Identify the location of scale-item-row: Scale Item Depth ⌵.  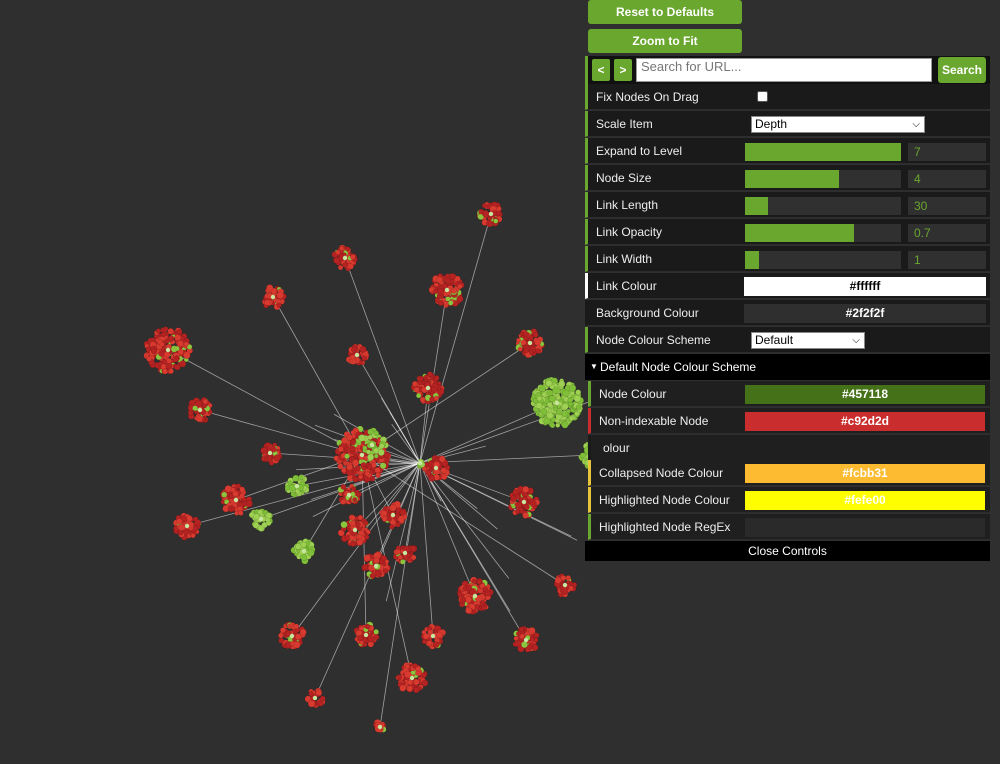
(787, 124).